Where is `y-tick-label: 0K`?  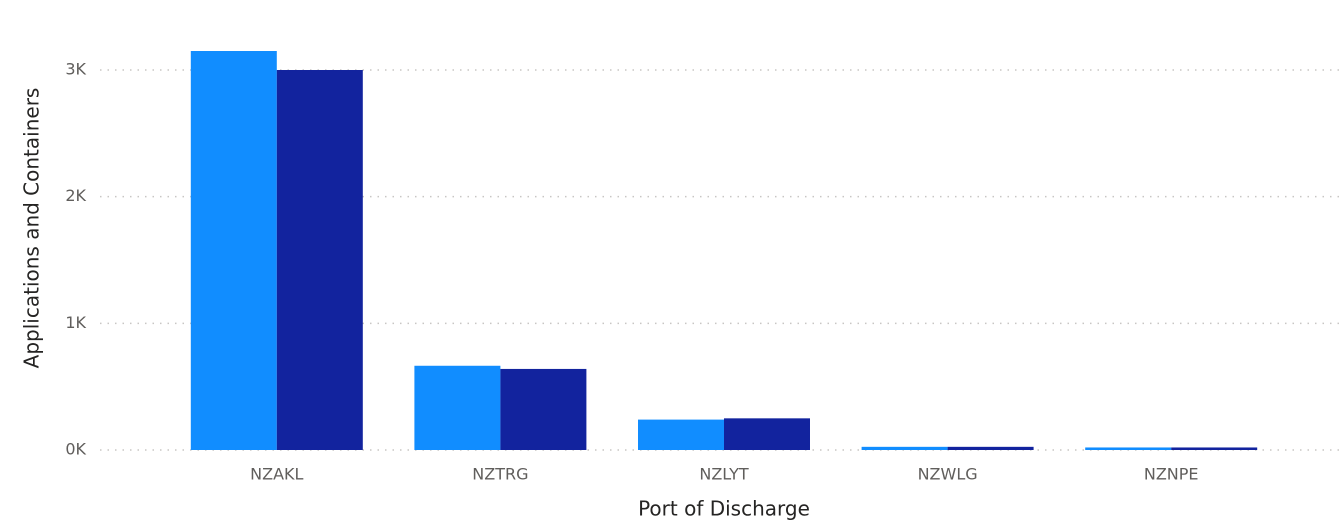 y-tick-label: 0K is located at coordinates (75, 449).